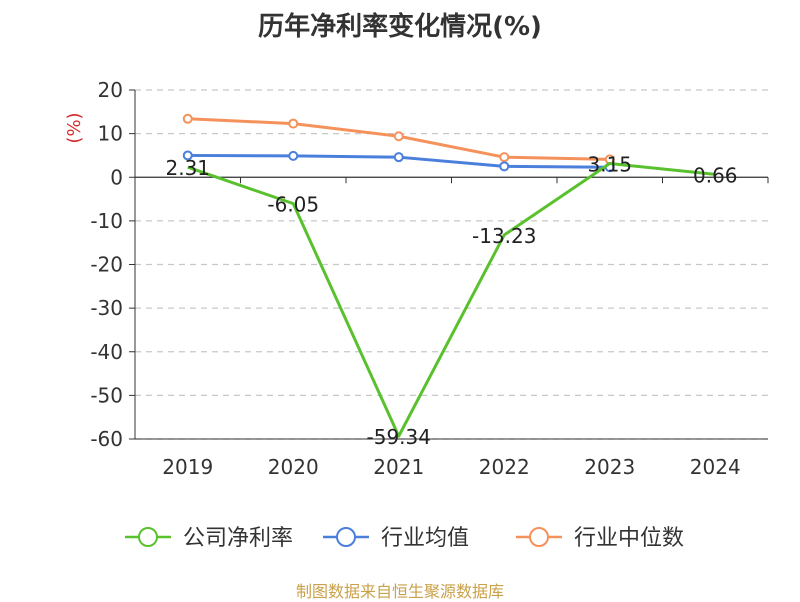 This screenshot has height=602, width=800. What do you see at coordinates (106, 308) in the screenshot?
I see `y-tick-label: -30` at bounding box center [106, 308].